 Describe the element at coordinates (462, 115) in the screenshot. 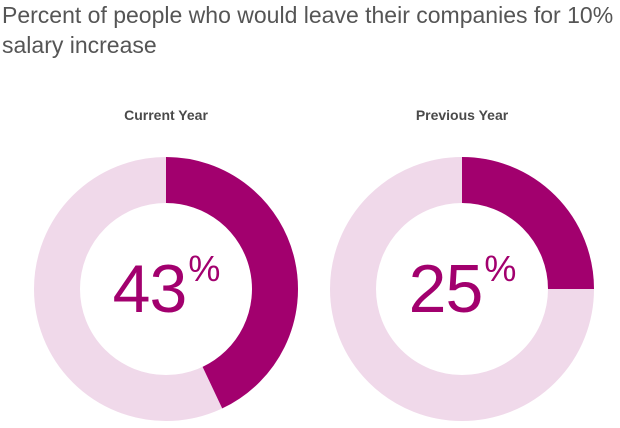

I see `panel-label-previous-year: Previous Year` at that location.